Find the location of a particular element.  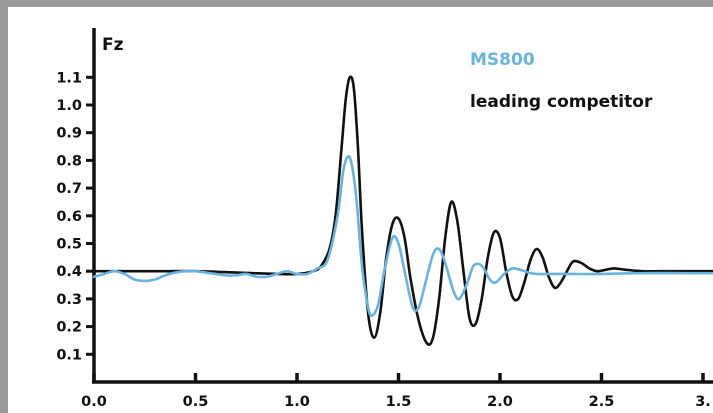

x-tick-label: 3. is located at coordinates (703, 402).